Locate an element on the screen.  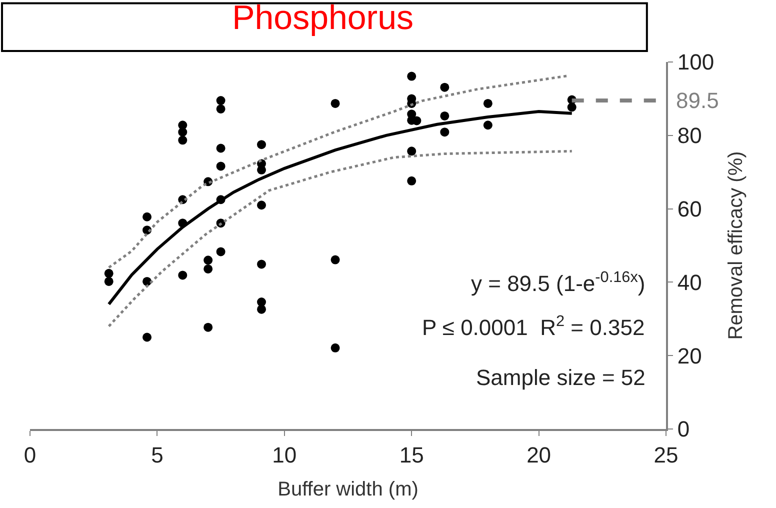
annotation: y = 89.5 (1-e$^{-0.16x}$) is located at coordinates (558, 282).